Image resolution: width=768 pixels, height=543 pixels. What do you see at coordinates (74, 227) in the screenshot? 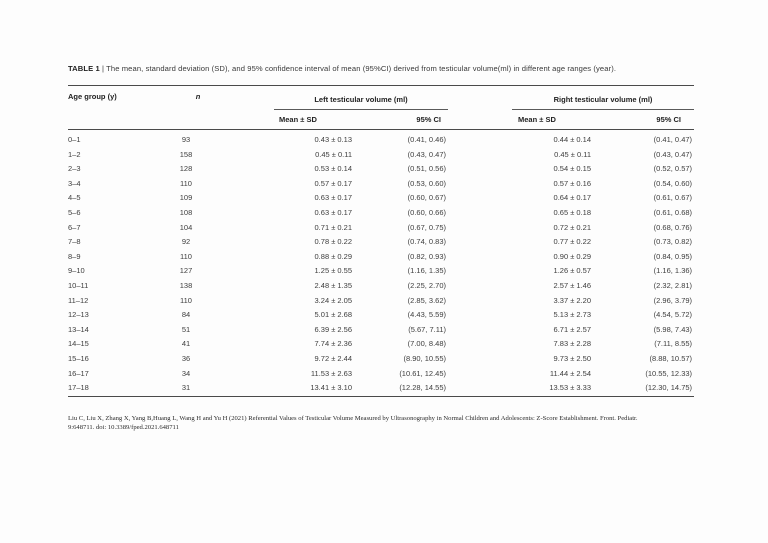
I see `age-cell: 6–7` at bounding box center [74, 227].